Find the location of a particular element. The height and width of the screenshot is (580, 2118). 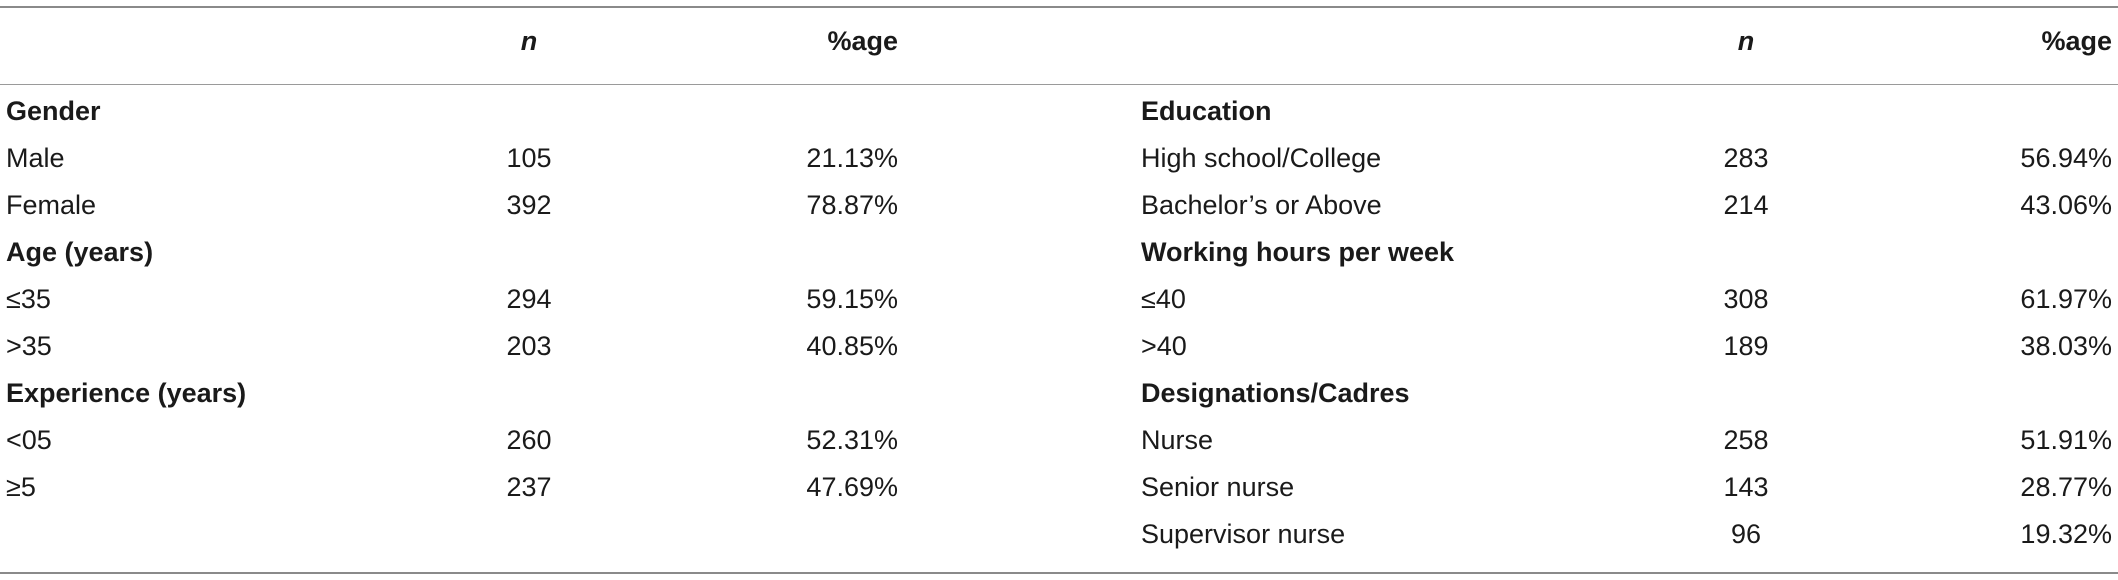

section-title-gender: Gender is located at coordinates (53, 111).